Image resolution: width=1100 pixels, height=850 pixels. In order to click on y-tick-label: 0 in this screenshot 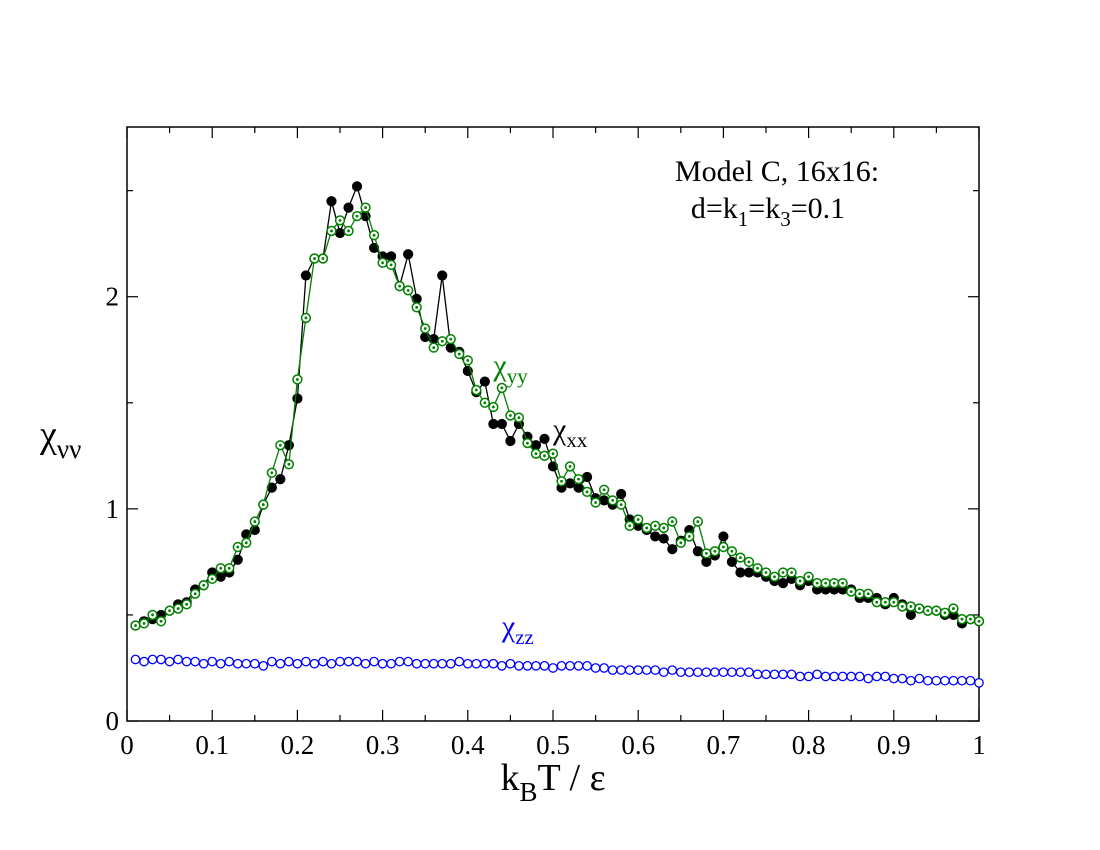, I will do `click(113, 721)`.